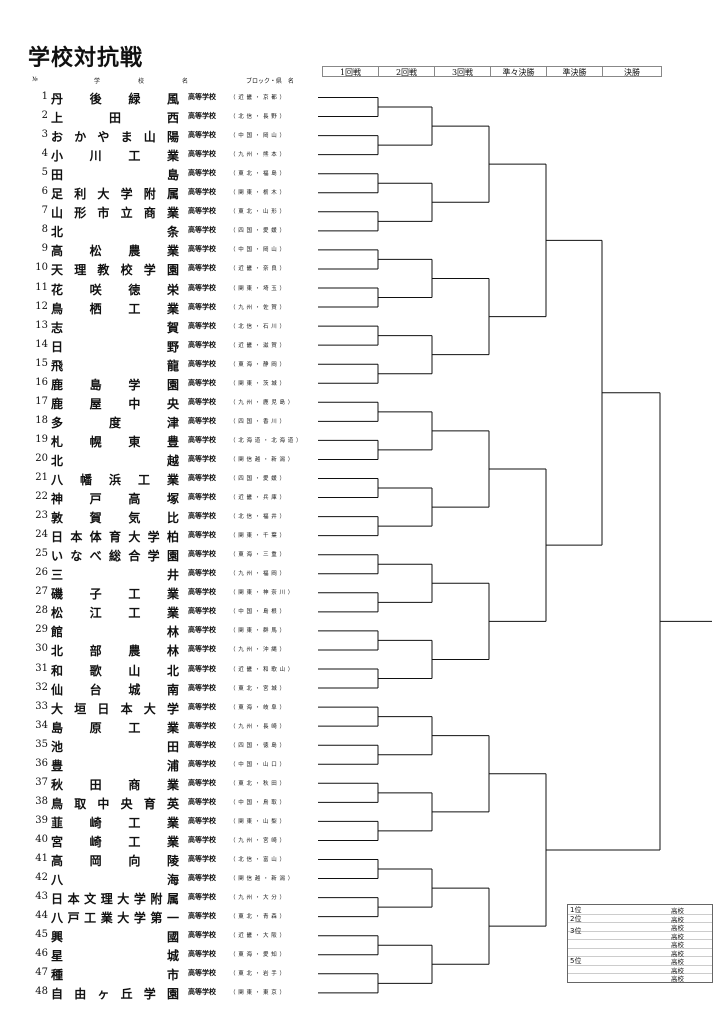 This screenshot has width=724, height=1024. Describe the element at coordinates (90, 899) in the screenshot. I see `school-name-char: 文` at that location.